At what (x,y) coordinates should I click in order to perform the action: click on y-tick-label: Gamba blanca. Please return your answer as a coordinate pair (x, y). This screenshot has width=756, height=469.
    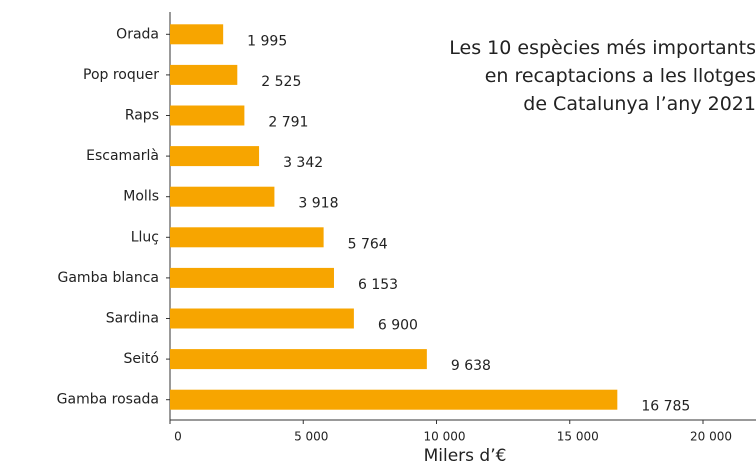
    Looking at the image, I should click on (109, 278).